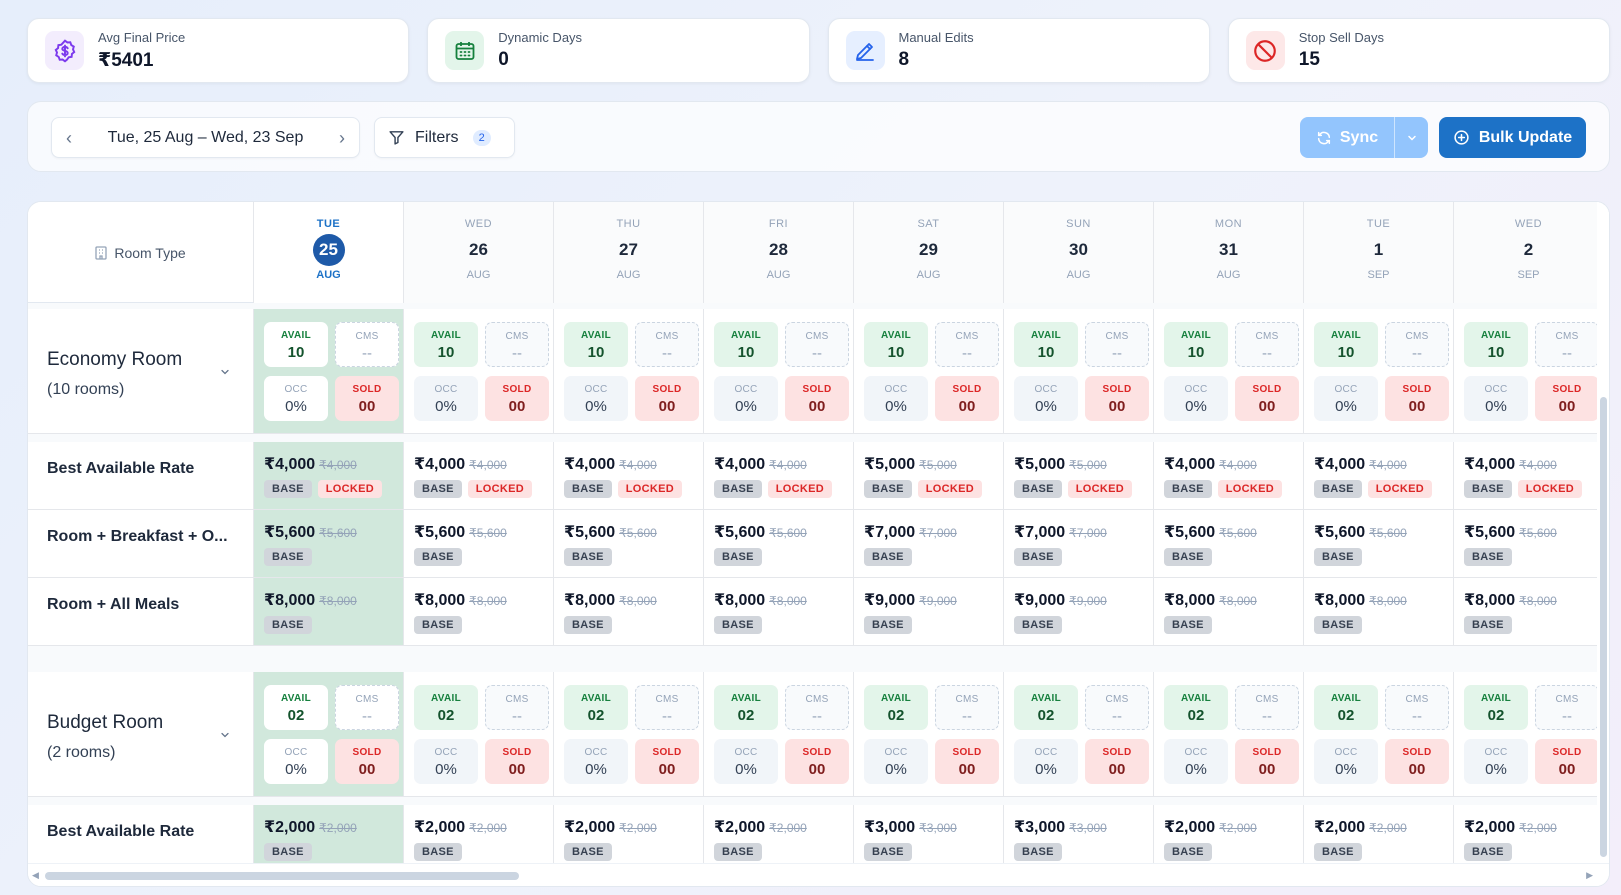 The height and width of the screenshot is (895, 1621). I want to click on day-header-1: TUE 1 SEP, so click(1379, 252).